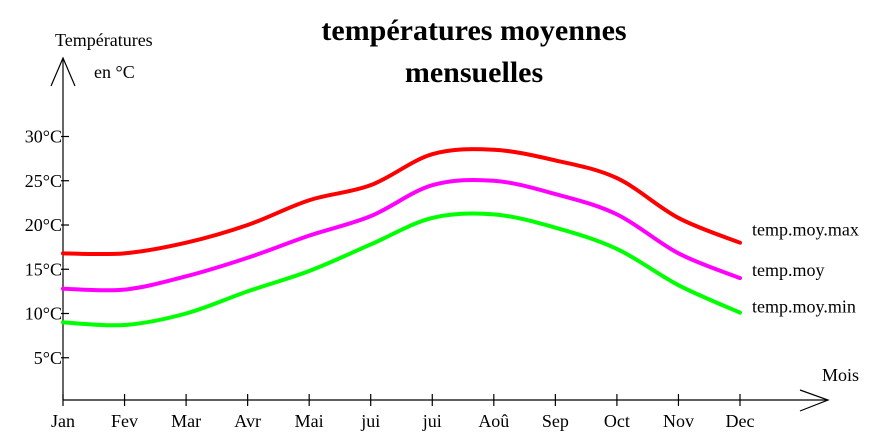  Describe the element at coordinates (104, 40) in the screenshot. I see `y-axis-label-line1: Températures` at that location.